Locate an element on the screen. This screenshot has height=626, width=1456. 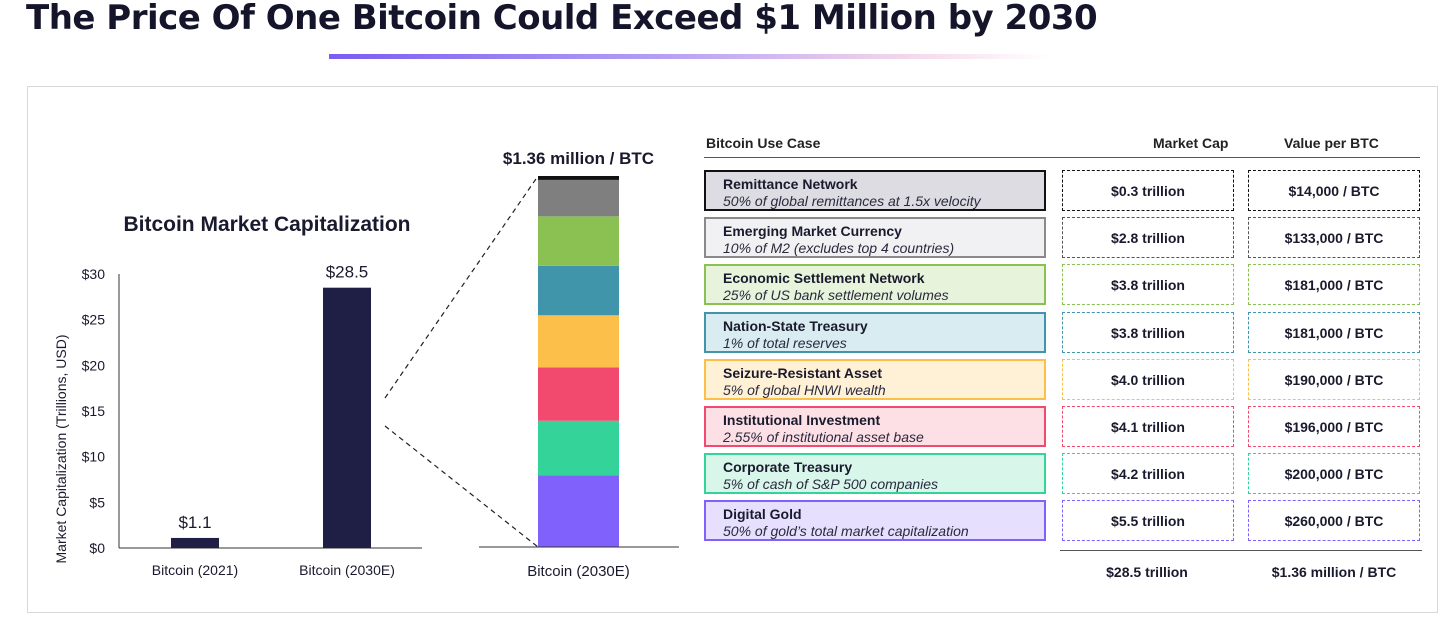
value-per-btc-cell: $196,000 / BTC is located at coordinates (1334, 426).